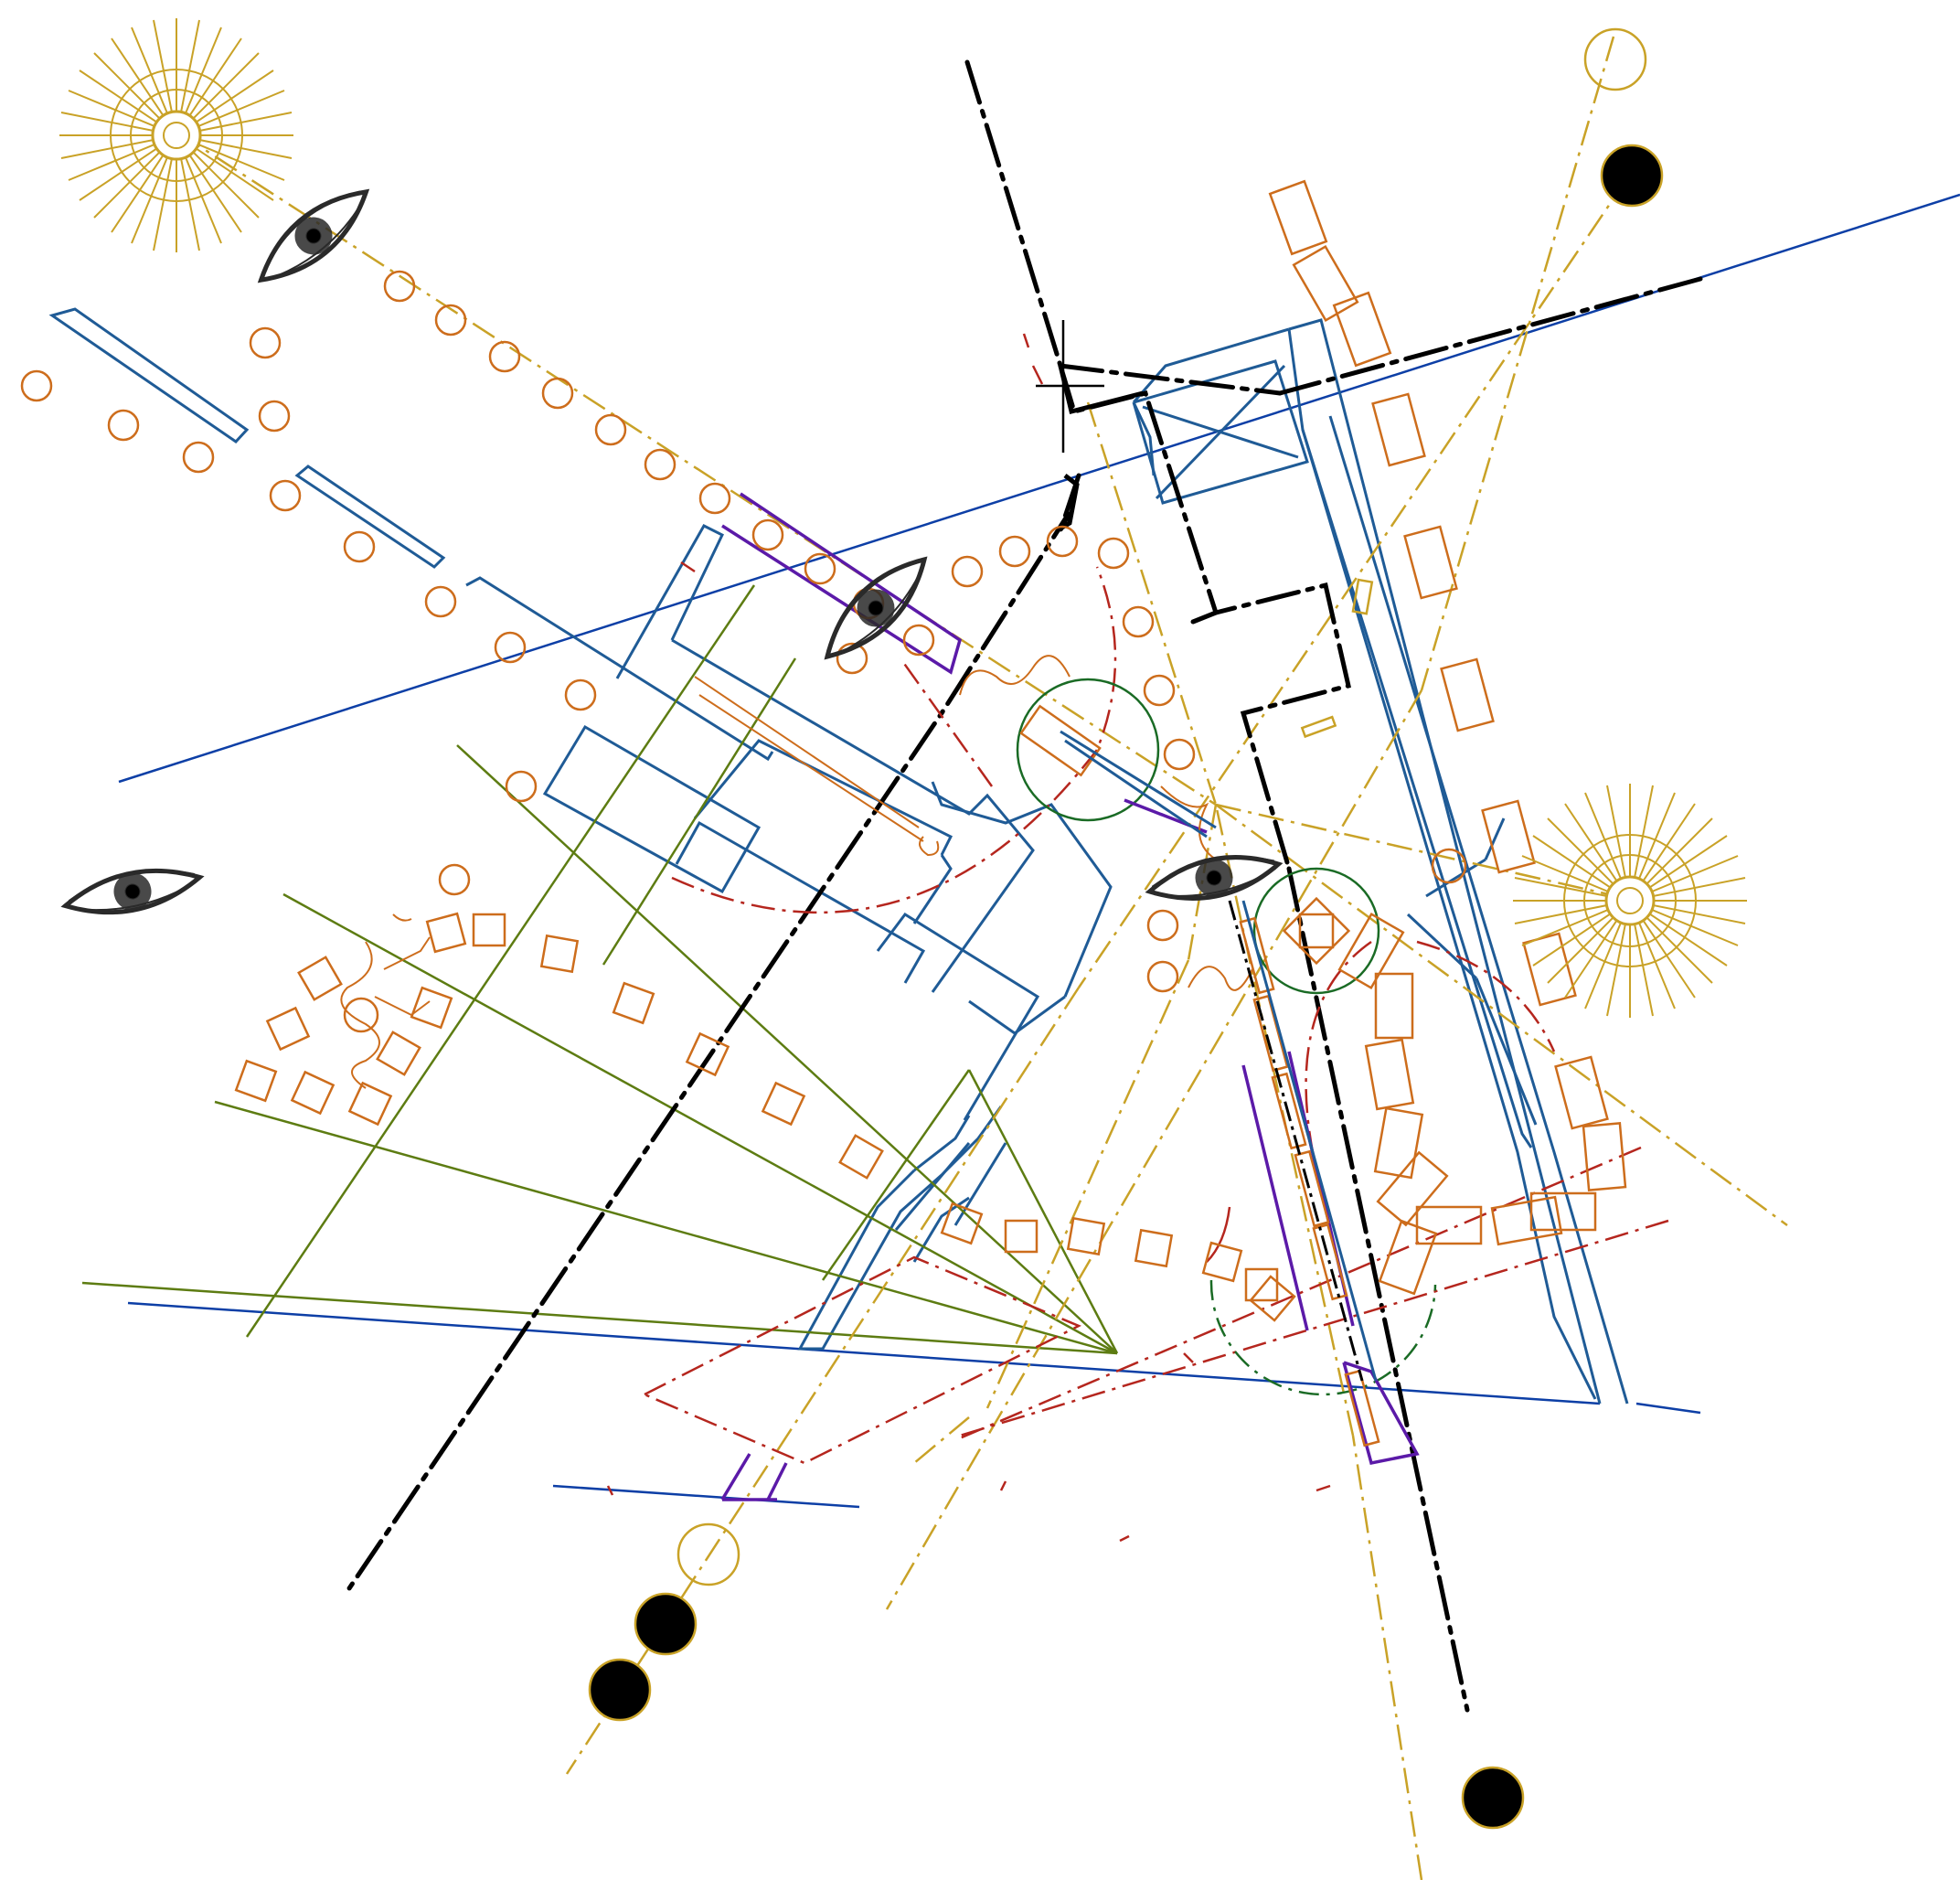  What do you see at coordinates (796, 872) in the screenshot?
I see `orange-curves` at bounding box center [796, 872].